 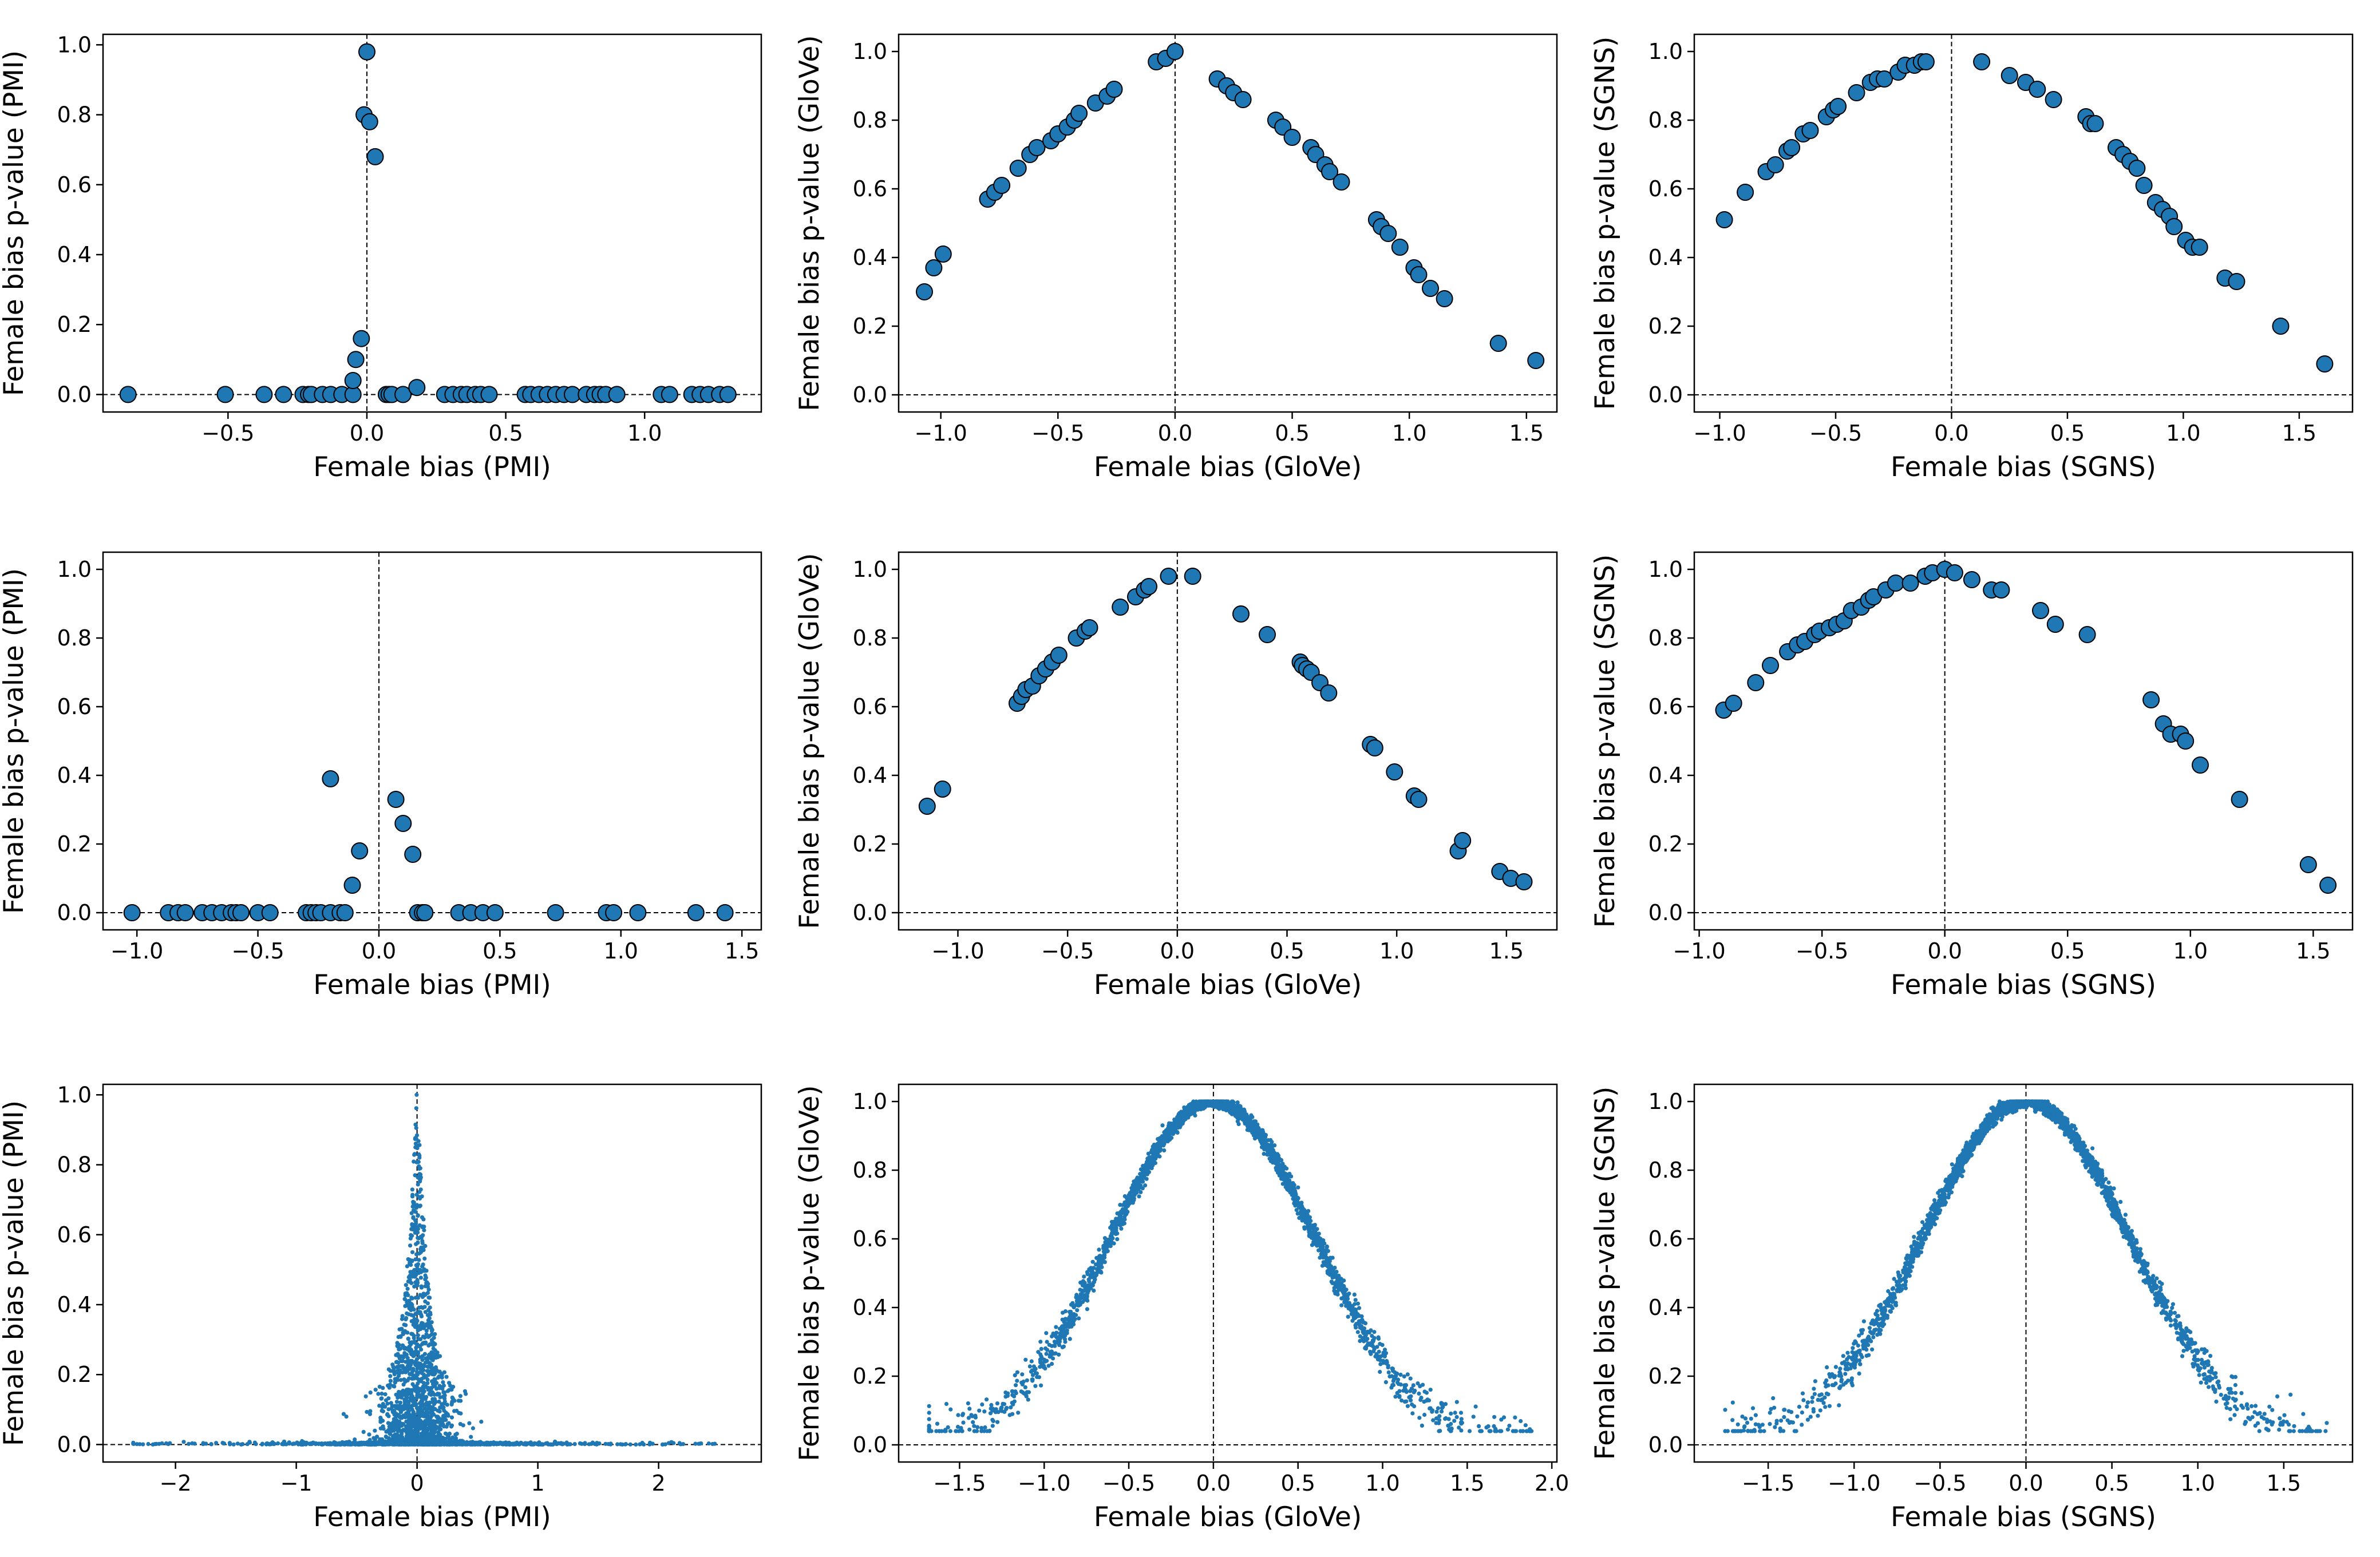 I want to click on y-tick-label: 0.4, so click(x=870, y=775).